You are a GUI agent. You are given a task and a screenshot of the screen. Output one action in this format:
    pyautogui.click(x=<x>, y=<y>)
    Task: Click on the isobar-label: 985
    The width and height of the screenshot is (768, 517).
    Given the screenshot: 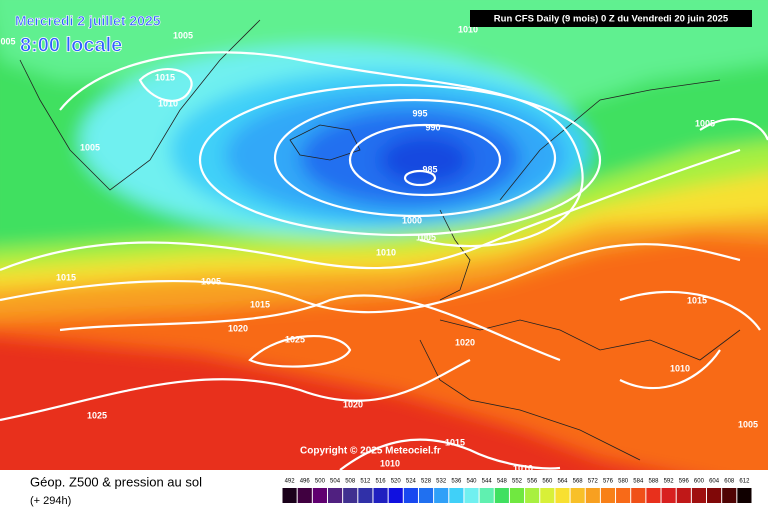 What is the action you would take?
    pyautogui.click(x=429, y=169)
    